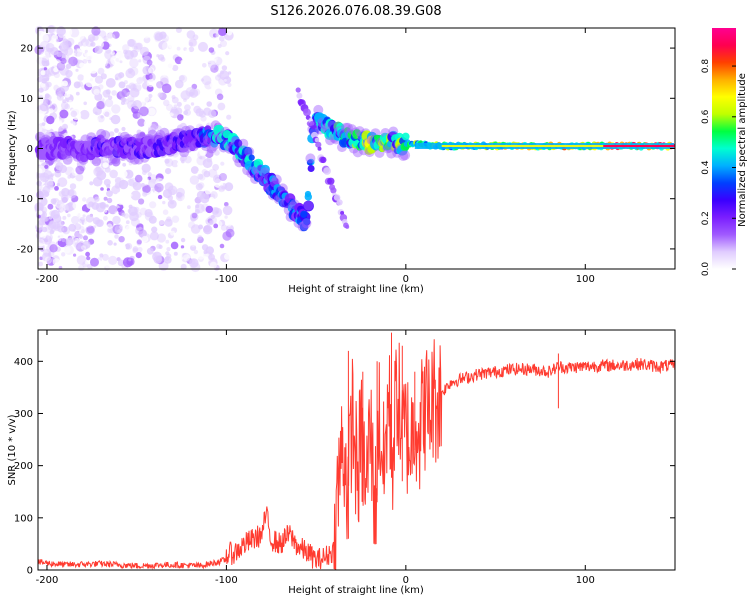  I want to click on spectrogram-y-tick-label: 20, so click(26, 49).